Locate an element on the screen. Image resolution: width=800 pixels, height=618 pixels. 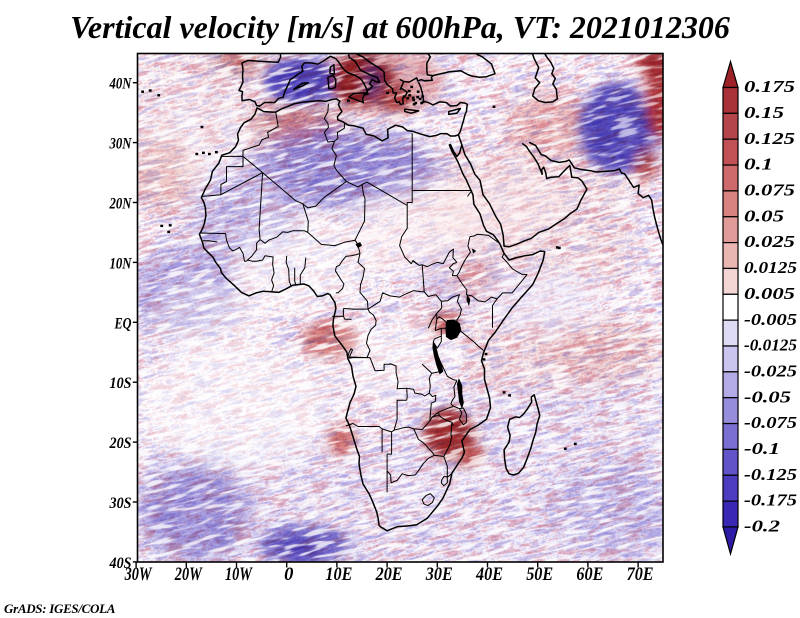
svg-text: -0.025 is located at coordinates (771, 370).